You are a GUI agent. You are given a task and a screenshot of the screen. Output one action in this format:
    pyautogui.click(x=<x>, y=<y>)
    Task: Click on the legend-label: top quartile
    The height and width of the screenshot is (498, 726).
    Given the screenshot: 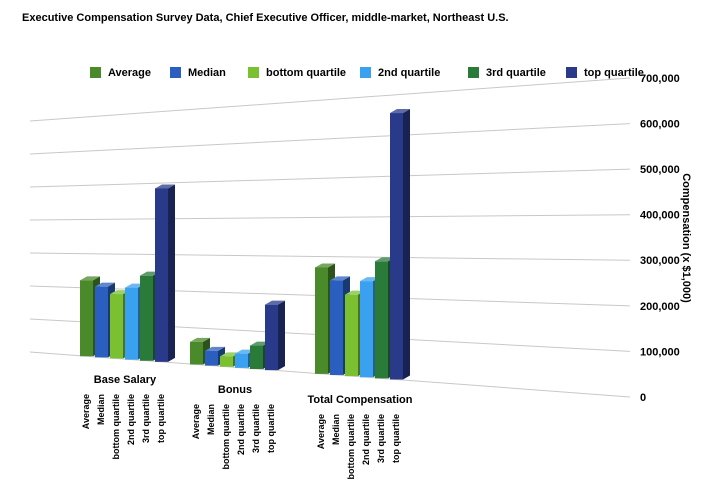 What is the action you would take?
    pyautogui.click(x=614, y=73)
    